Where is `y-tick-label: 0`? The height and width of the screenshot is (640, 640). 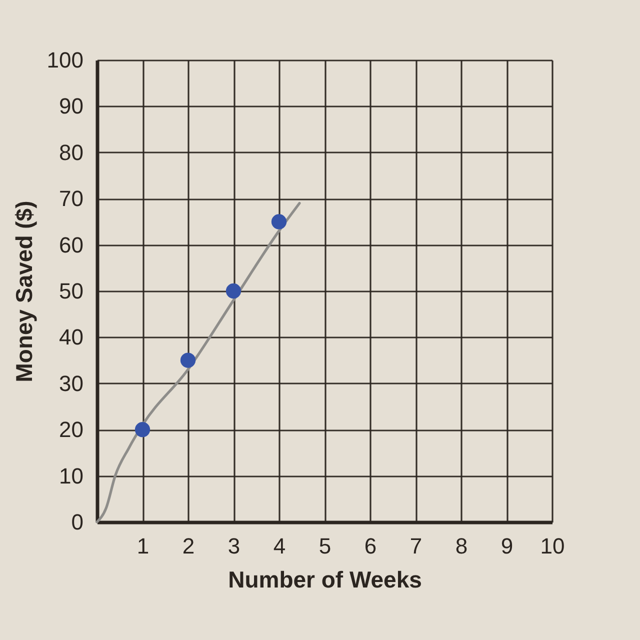 y-tick-label: 0 is located at coordinates (77, 522).